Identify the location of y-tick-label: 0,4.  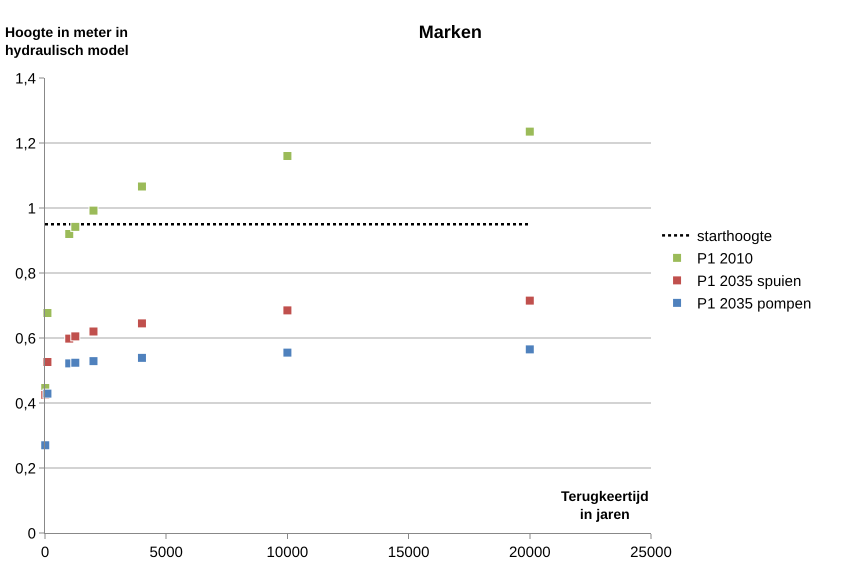
(25, 403).